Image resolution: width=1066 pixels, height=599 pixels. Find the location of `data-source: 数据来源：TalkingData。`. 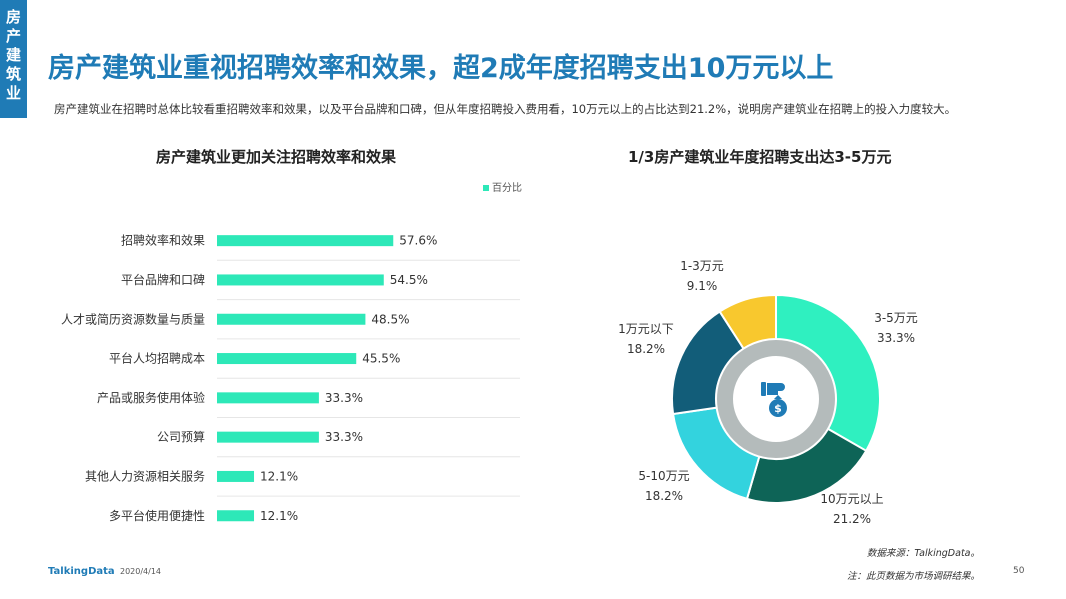

data-source: 数据来源：TalkingData。 is located at coordinates (923, 553).